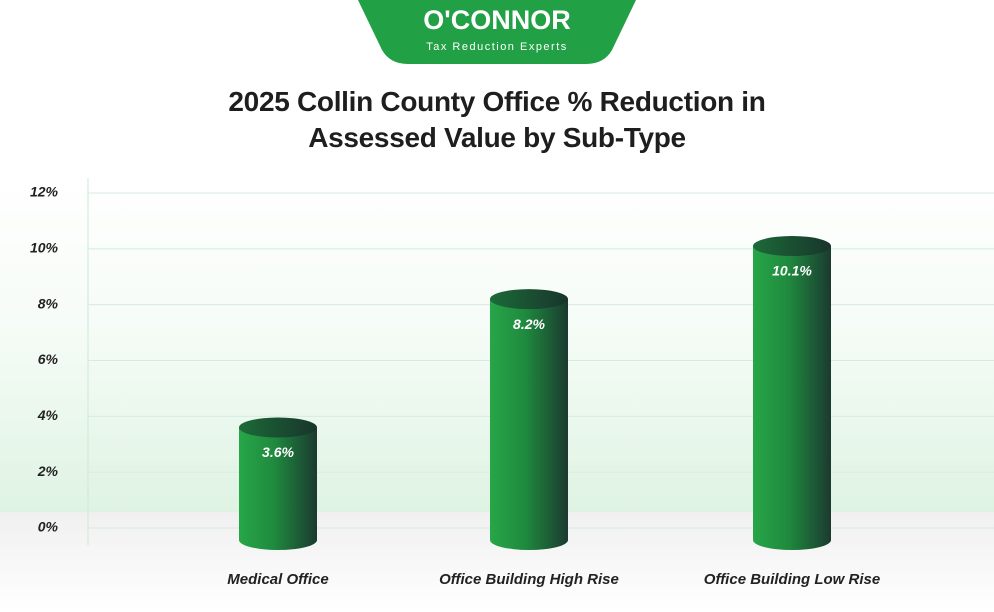 The width and height of the screenshot is (994, 612). What do you see at coordinates (44, 192) in the screenshot?
I see `y-tick-label: 12%` at bounding box center [44, 192].